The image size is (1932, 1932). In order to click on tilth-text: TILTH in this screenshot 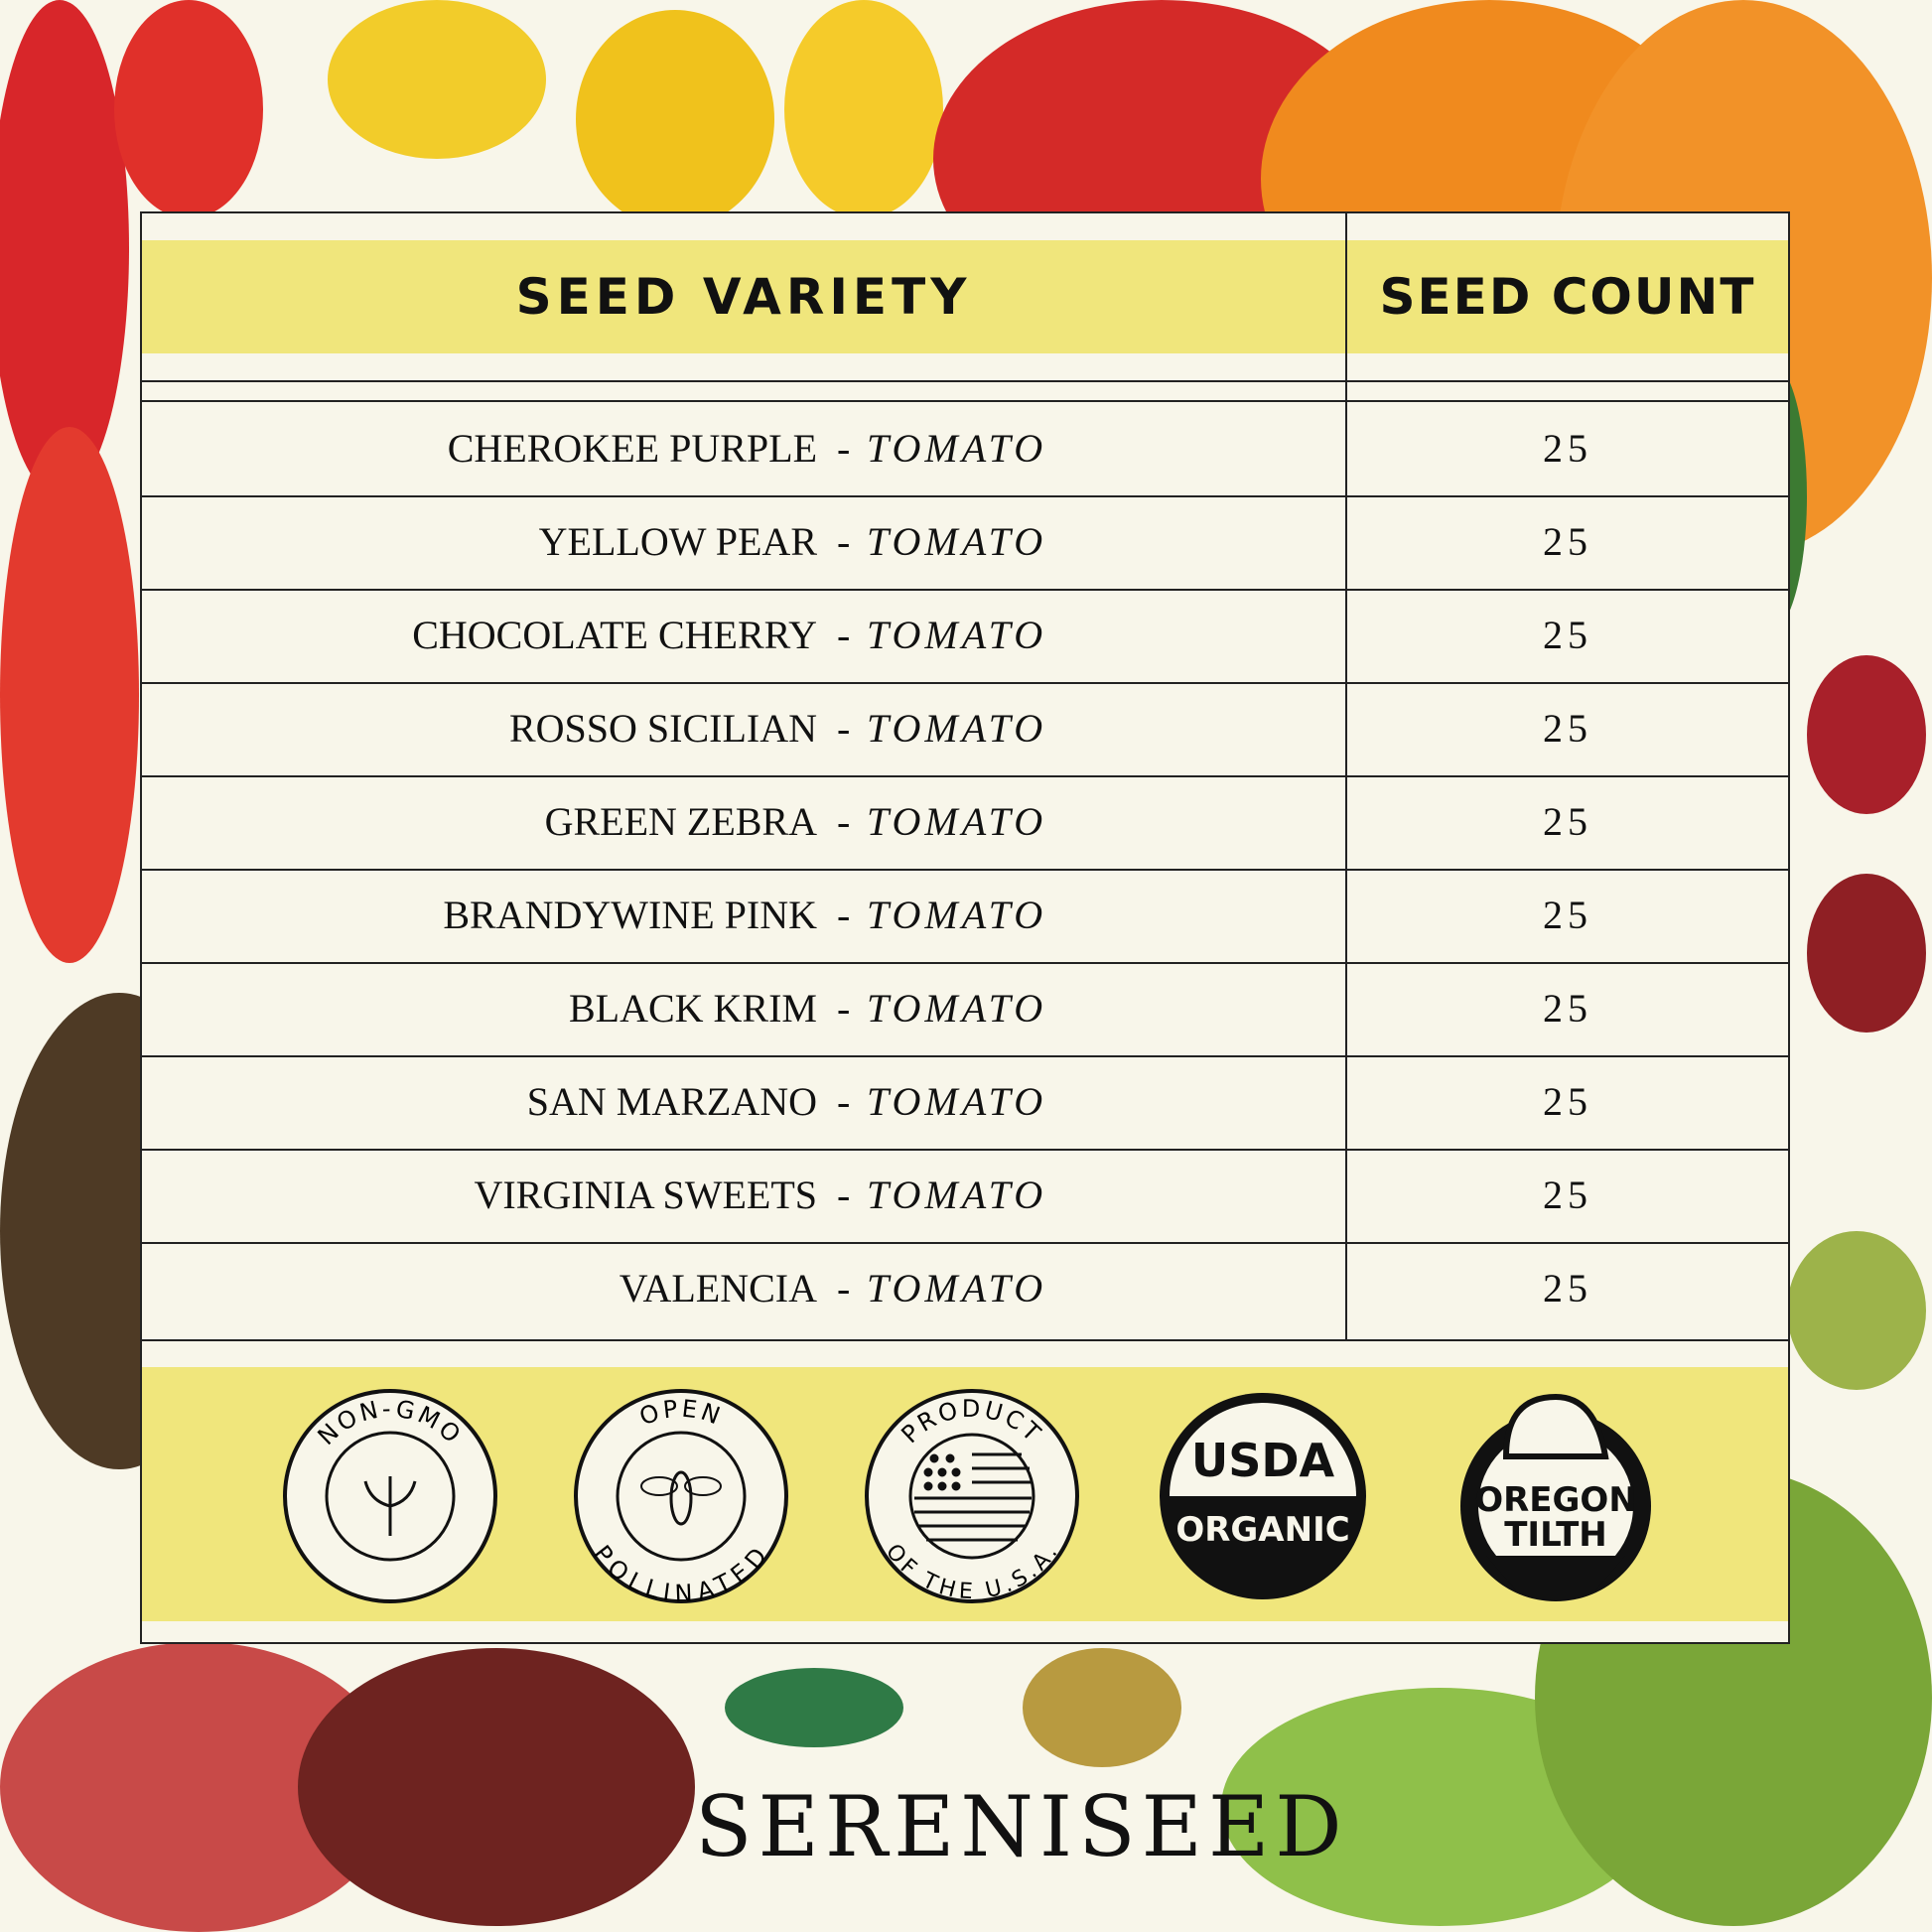, I will do `click(1555, 1535)`.